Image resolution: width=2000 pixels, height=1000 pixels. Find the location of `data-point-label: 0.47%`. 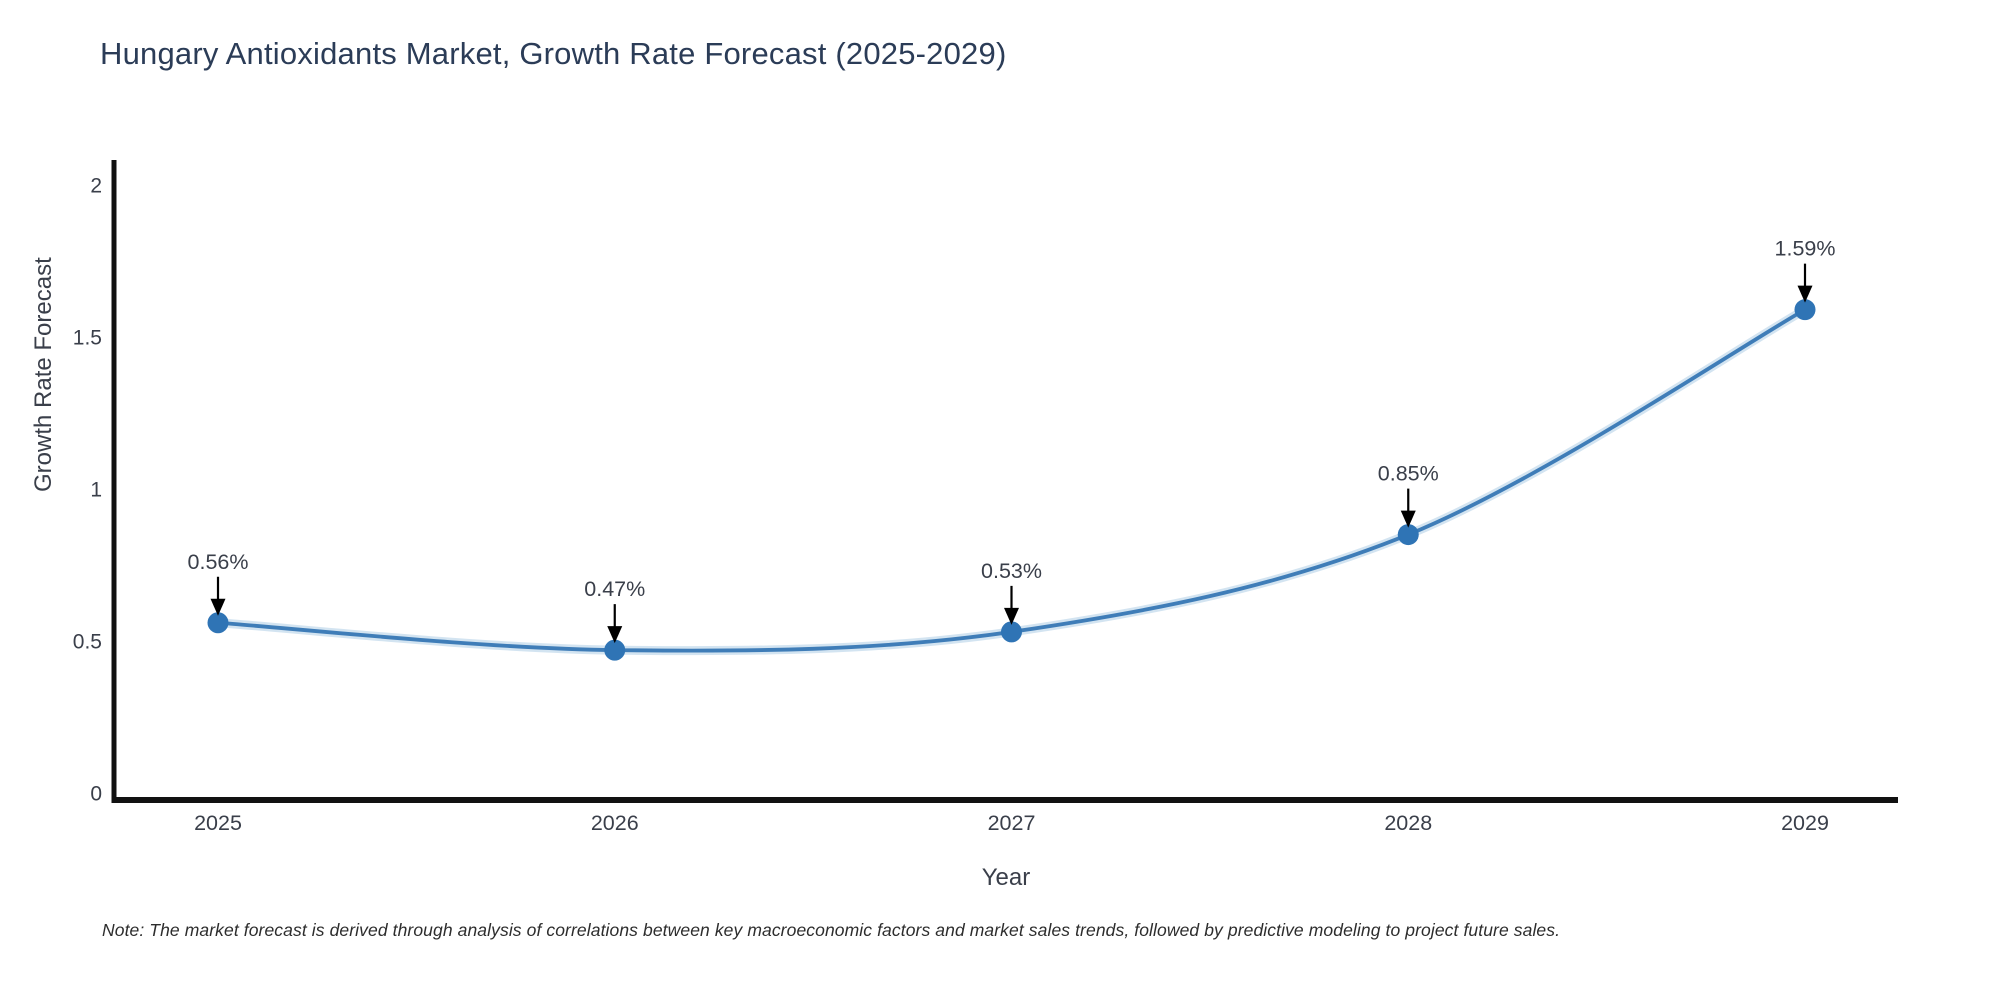

data-point-label: 0.47% is located at coordinates (614, 589).